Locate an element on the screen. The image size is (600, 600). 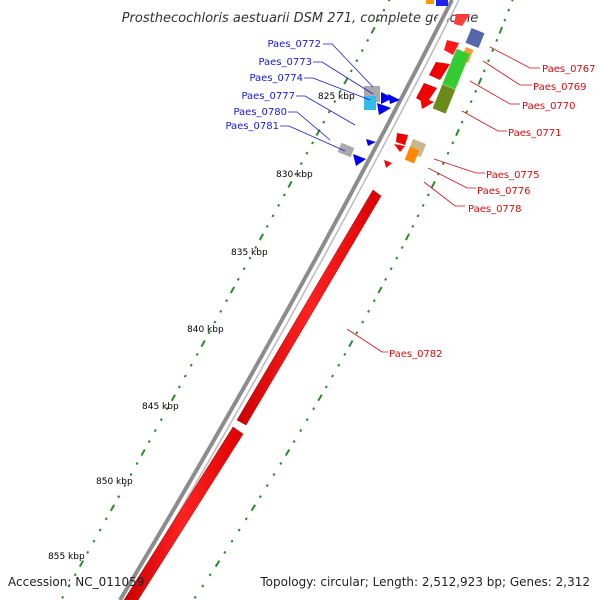
feature-orange-top is located at coordinates (430, 2).